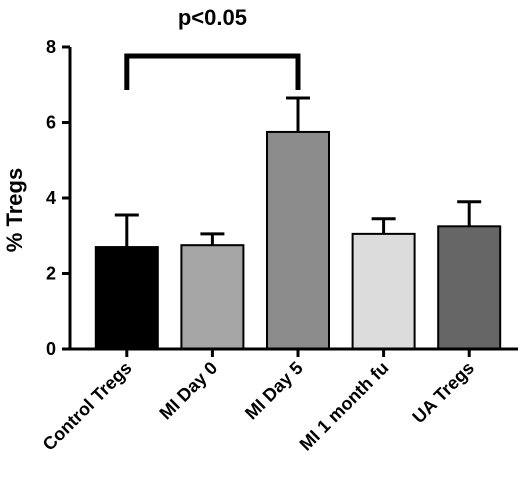 This screenshot has height=485, width=520. What do you see at coordinates (188, 391) in the screenshot?
I see `x-tick-label-1: MI Day 0` at bounding box center [188, 391].